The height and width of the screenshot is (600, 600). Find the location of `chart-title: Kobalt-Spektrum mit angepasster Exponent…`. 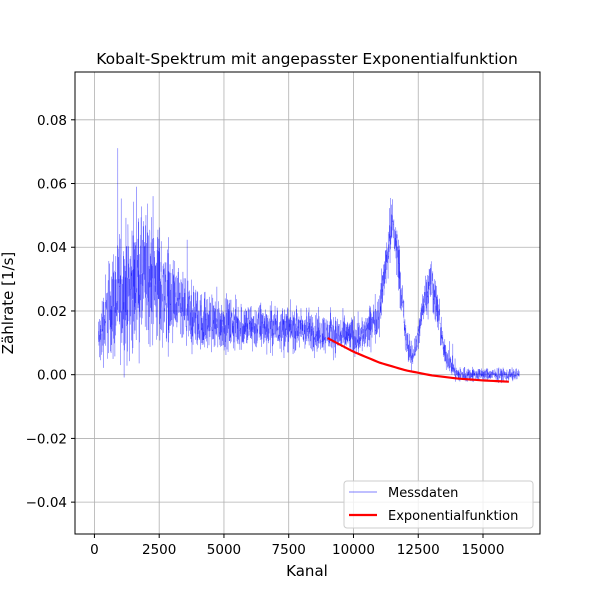

chart-title: Kobalt-Spektrum mit angepasster Exponent… is located at coordinates (307, 59).